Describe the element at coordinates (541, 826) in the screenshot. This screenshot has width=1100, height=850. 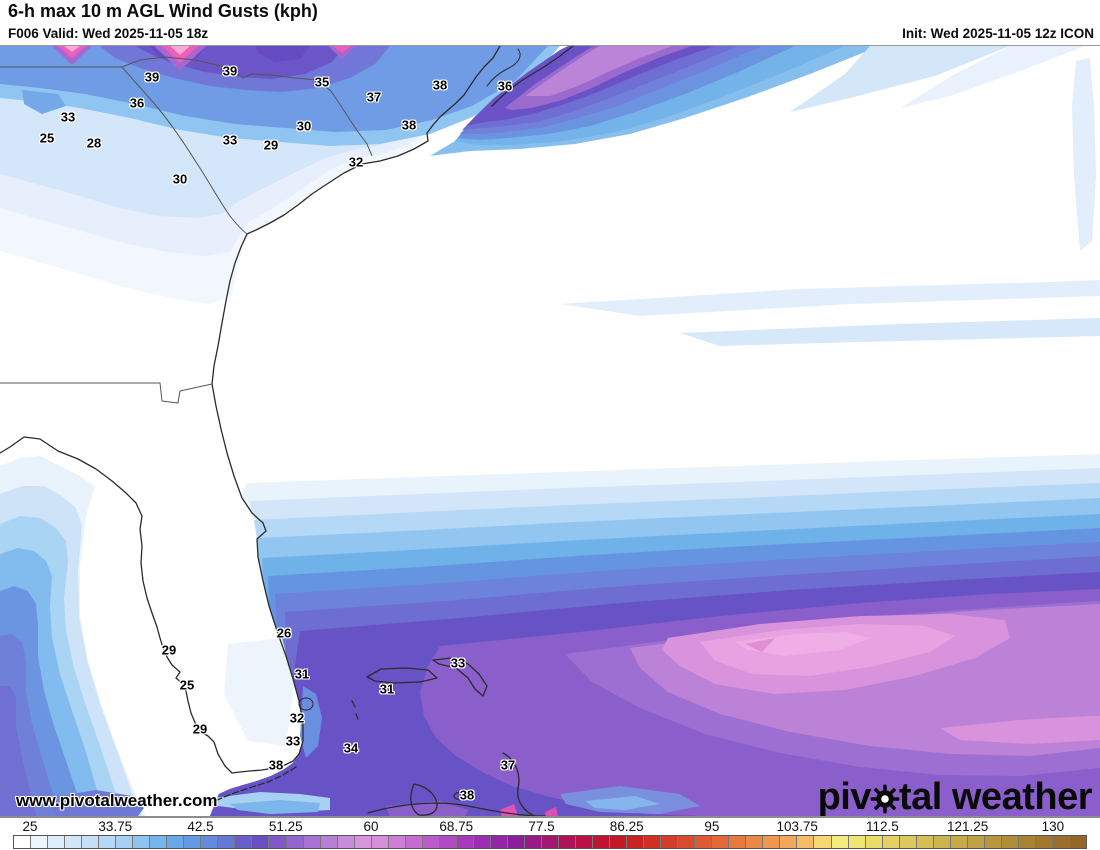
I see `colorbar-tick-label: 77.5` at that location.